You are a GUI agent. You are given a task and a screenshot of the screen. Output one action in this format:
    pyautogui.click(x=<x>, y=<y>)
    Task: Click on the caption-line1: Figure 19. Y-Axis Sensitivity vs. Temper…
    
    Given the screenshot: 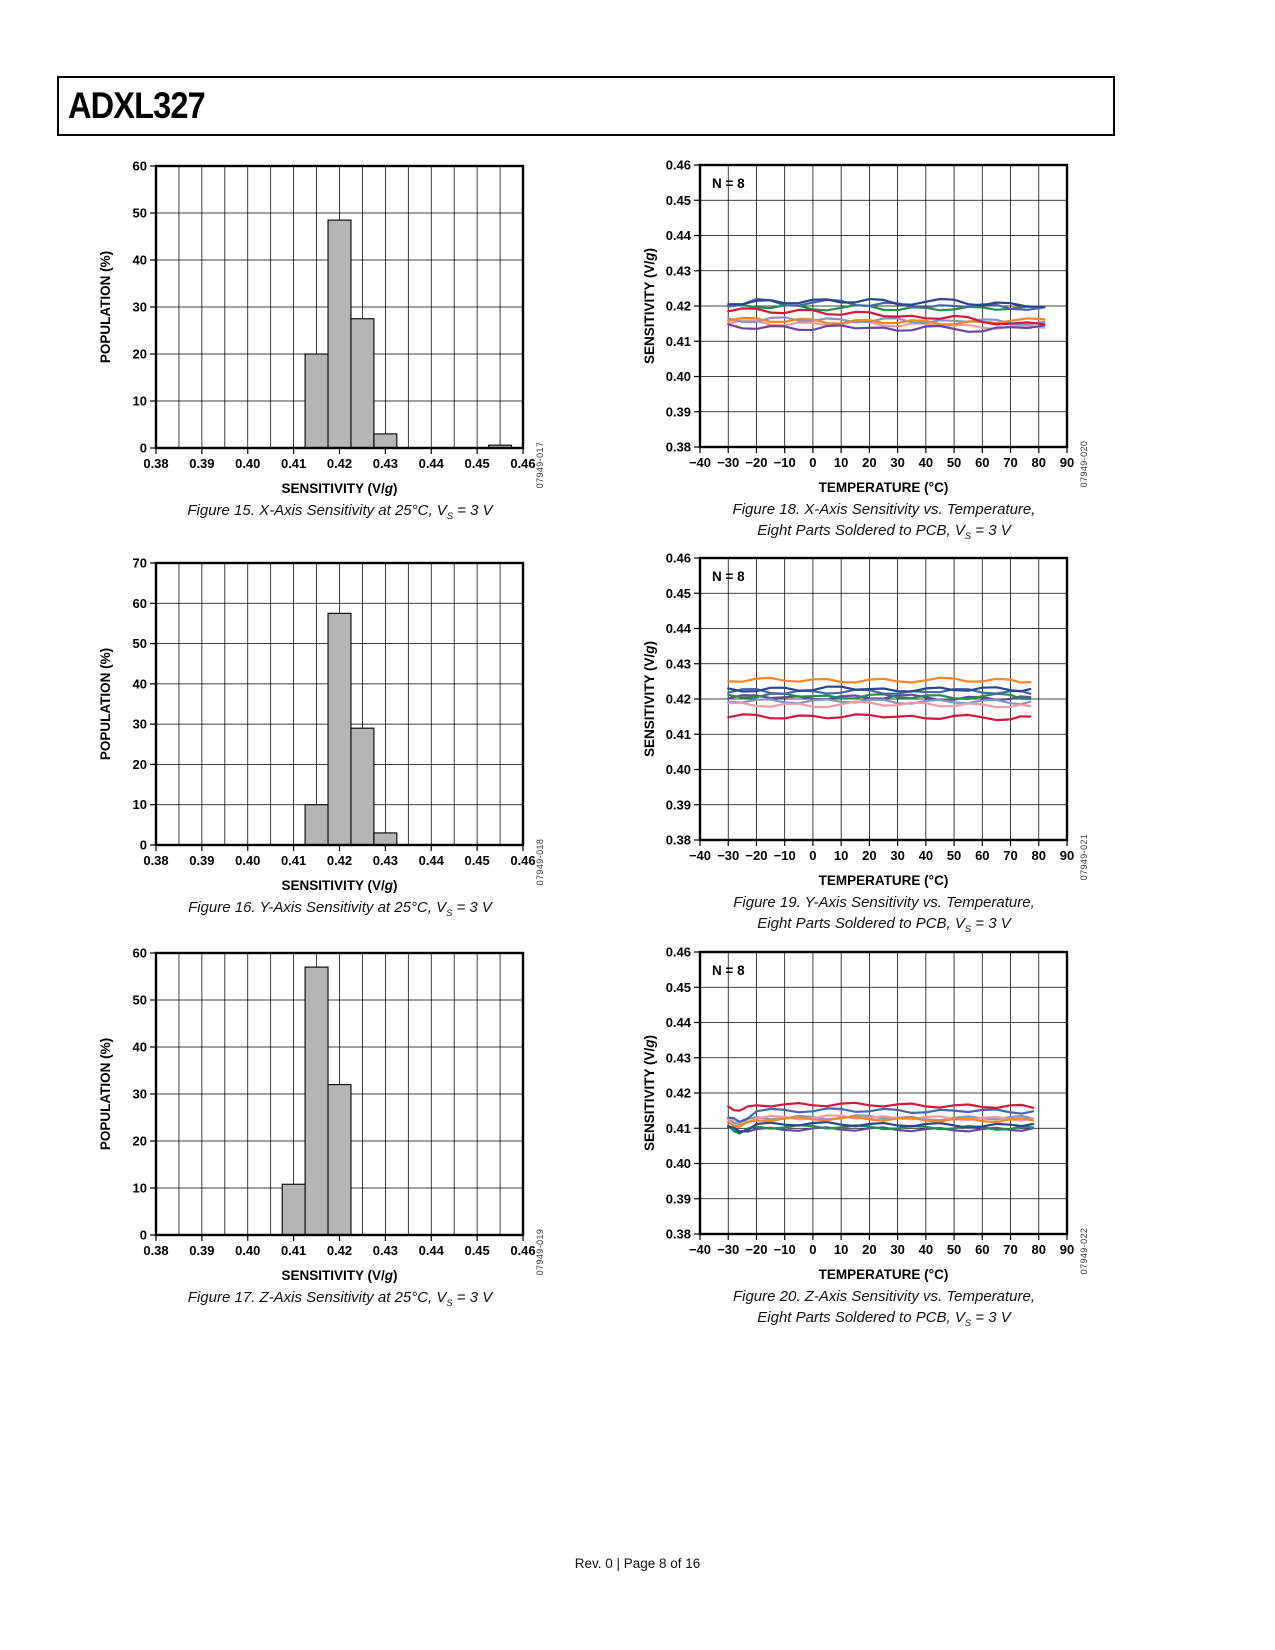 What is the action you would take?
    pyautogui.click(x=884, y=902)
    